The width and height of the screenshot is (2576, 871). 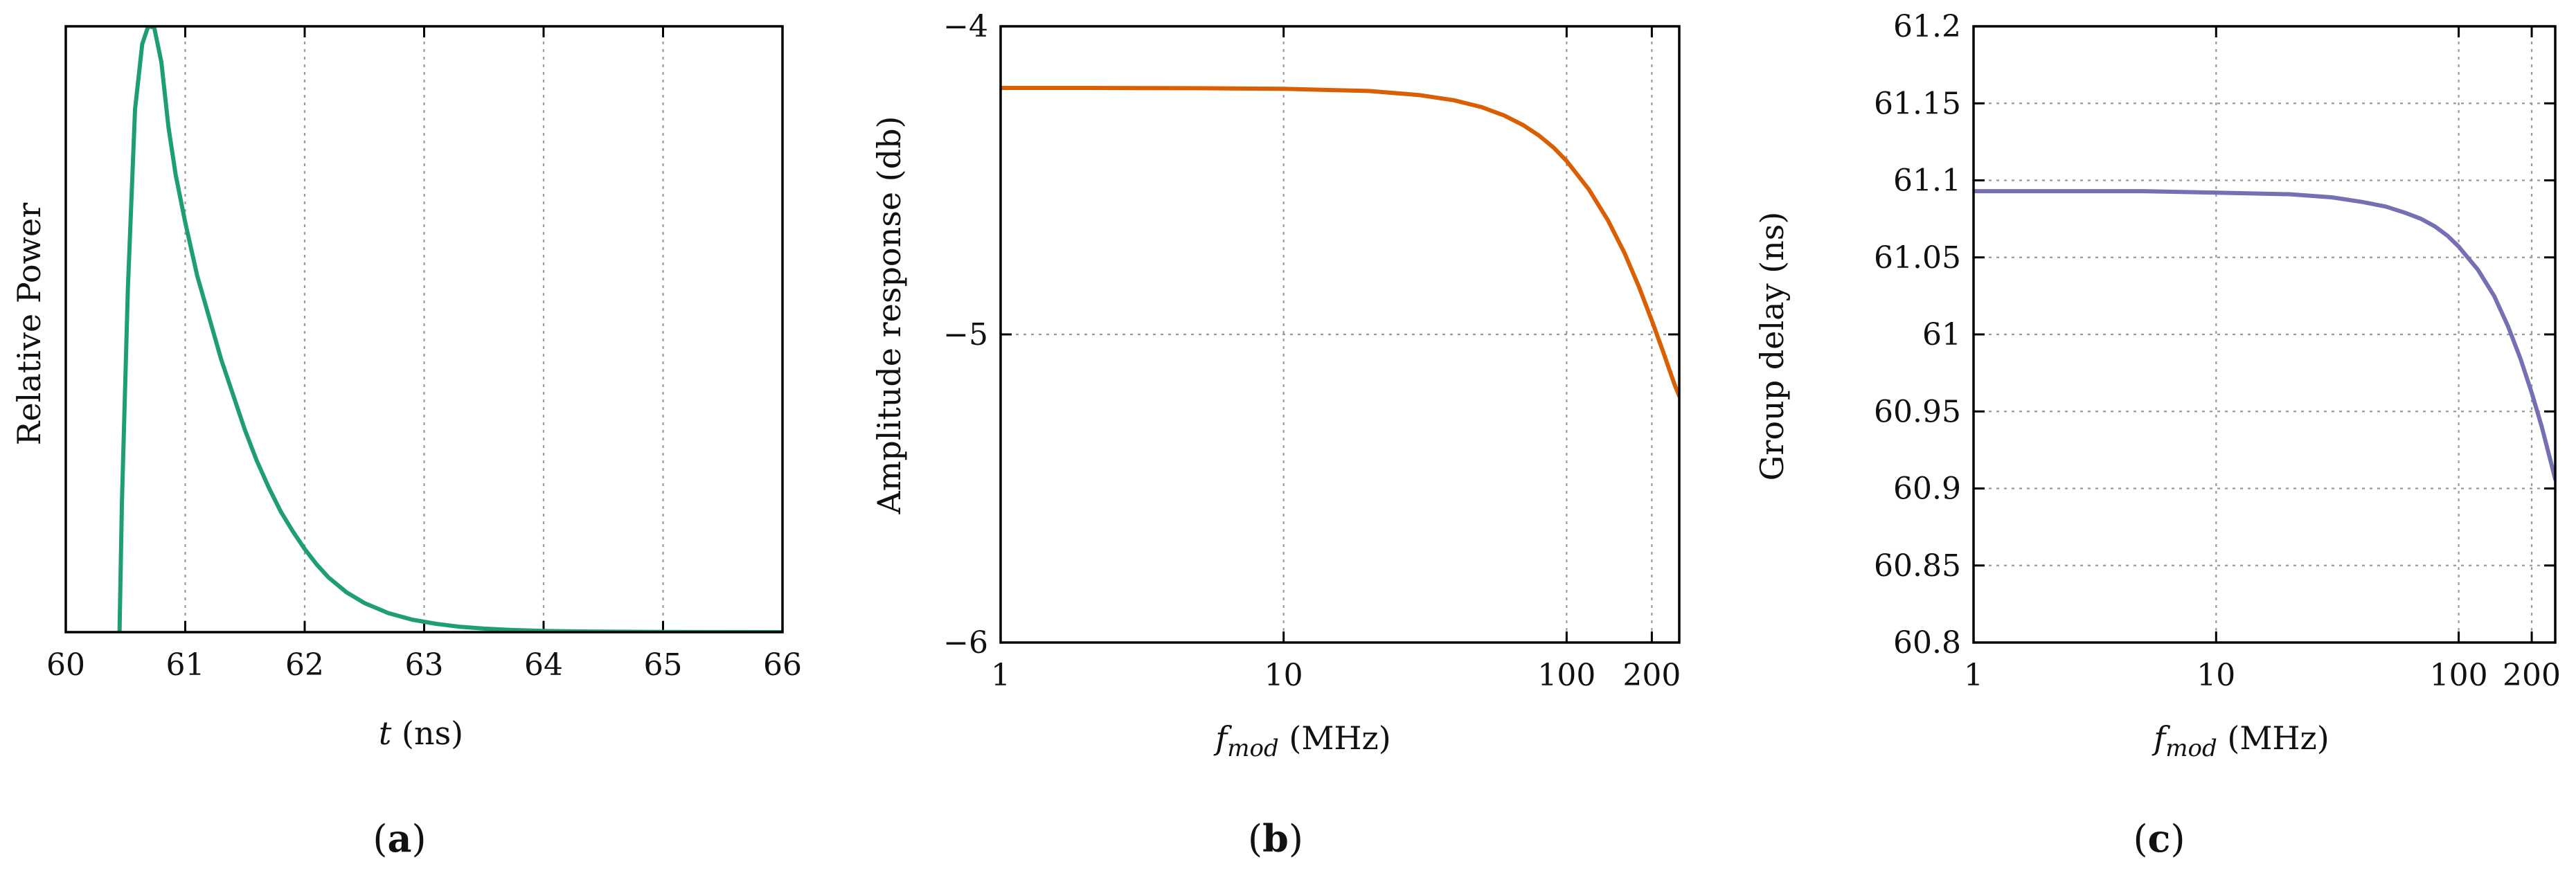 I want to click on panel-b-x-tick-label: 10, so click(x=1283, y=675).